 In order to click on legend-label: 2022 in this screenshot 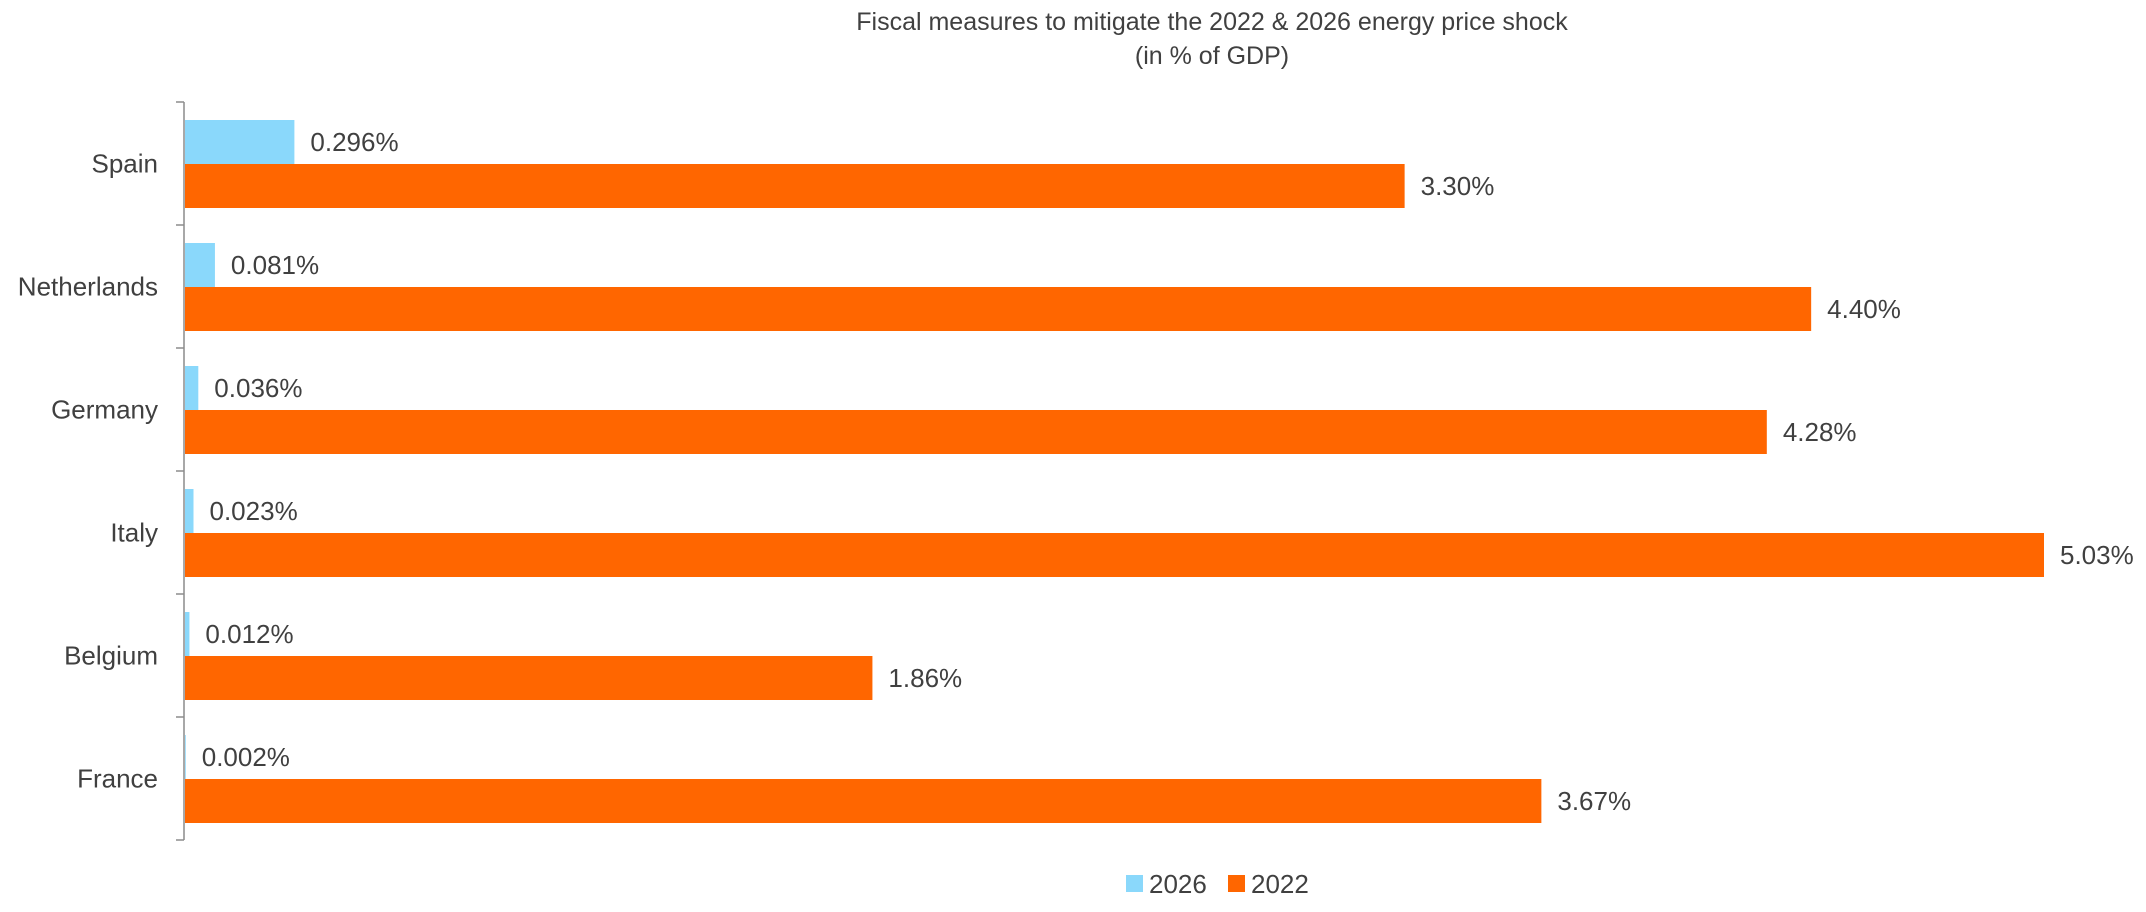, I will do `click(1280, 884)`.